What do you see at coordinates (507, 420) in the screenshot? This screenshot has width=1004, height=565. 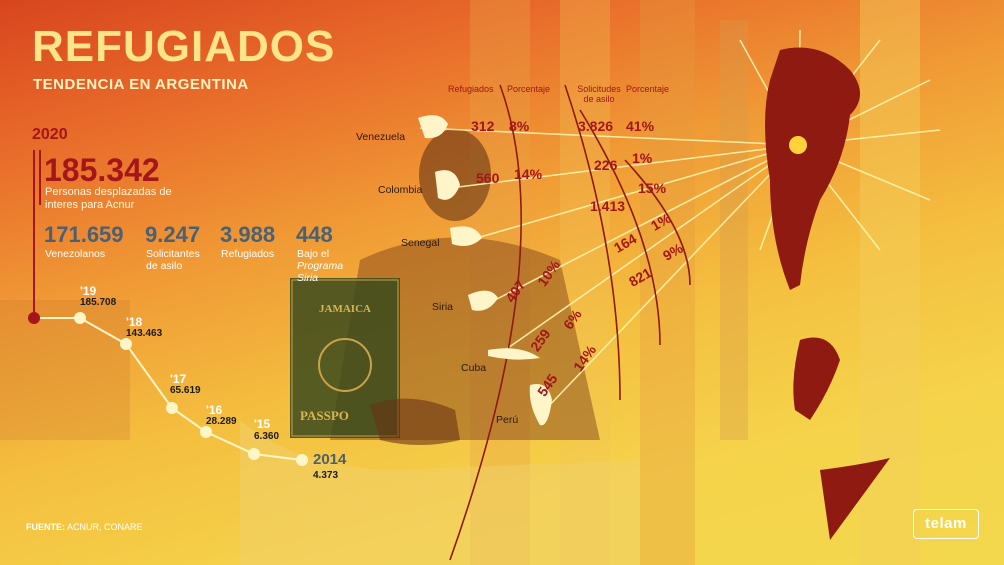 I see `country-peru: Perú` at bounding box center [507, 420].